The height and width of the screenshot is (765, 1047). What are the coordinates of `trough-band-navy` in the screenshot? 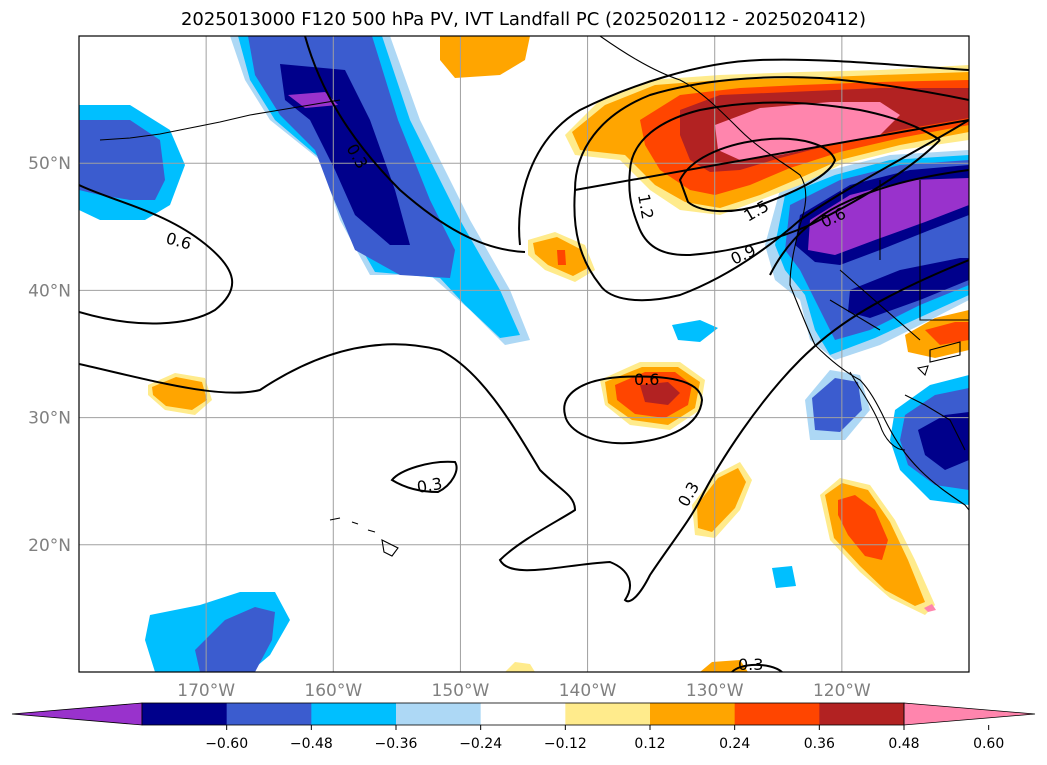 It's located at (345, 154).